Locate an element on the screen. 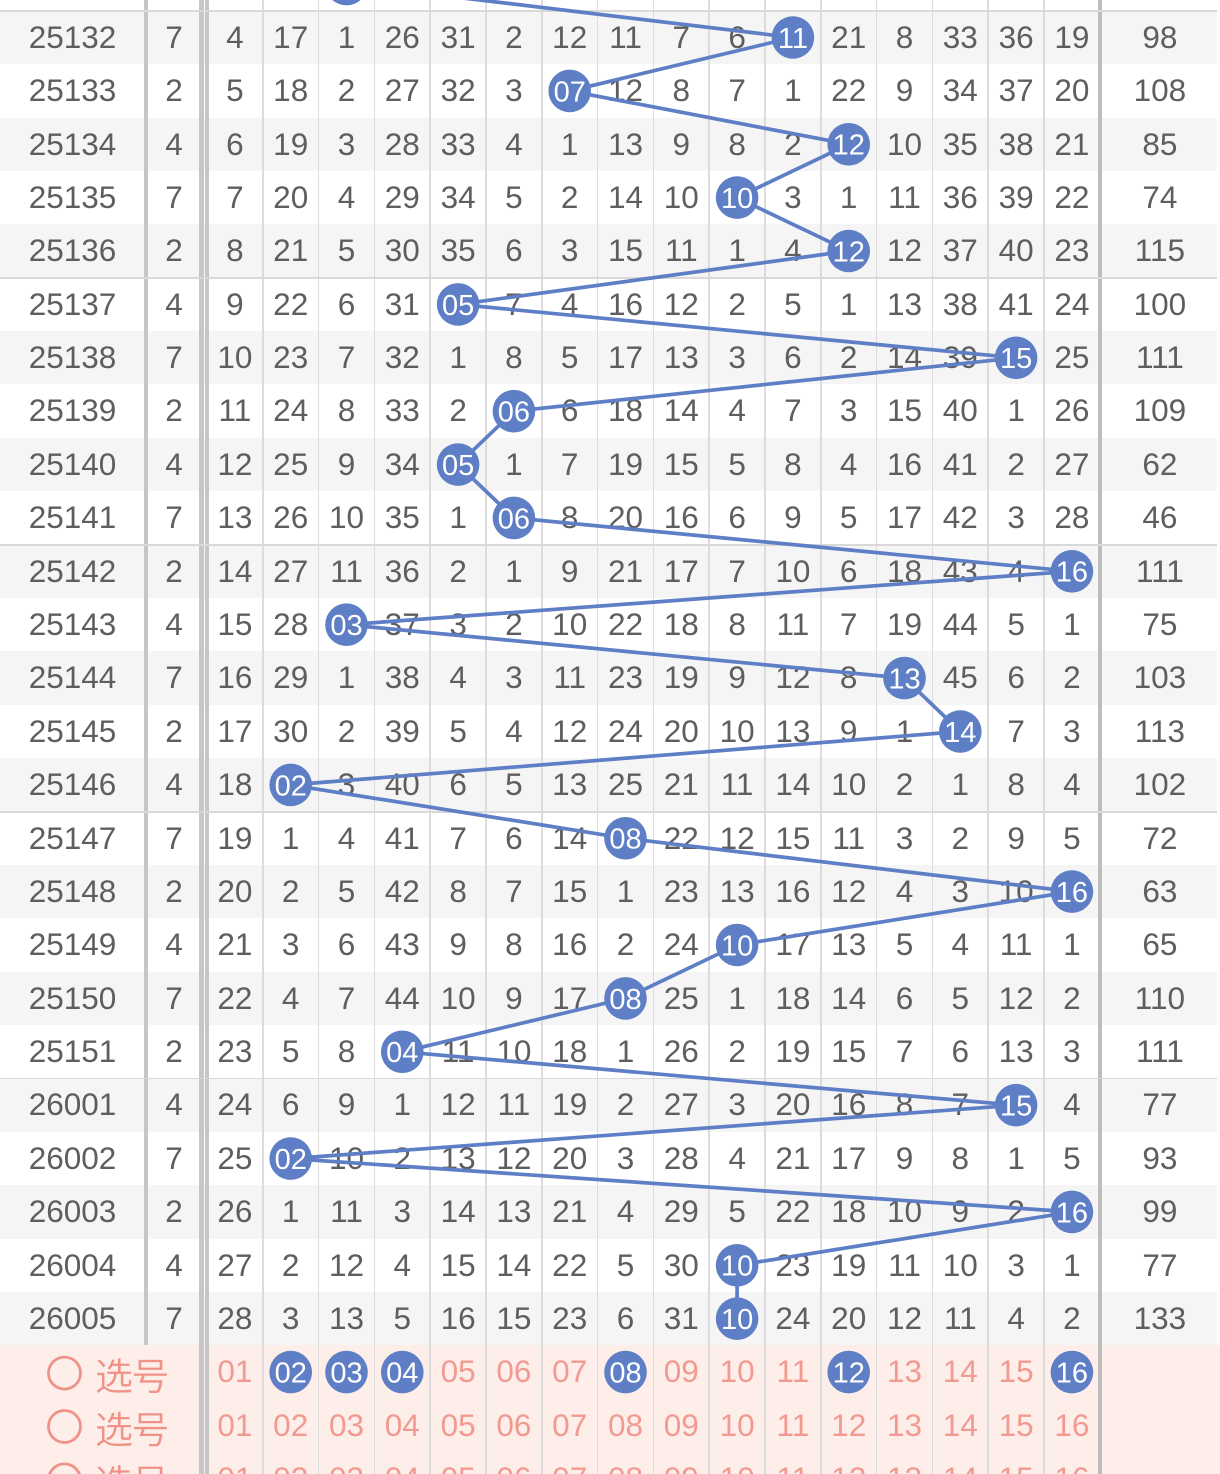  svg-text: 13 is located at coordinates (904, 680).